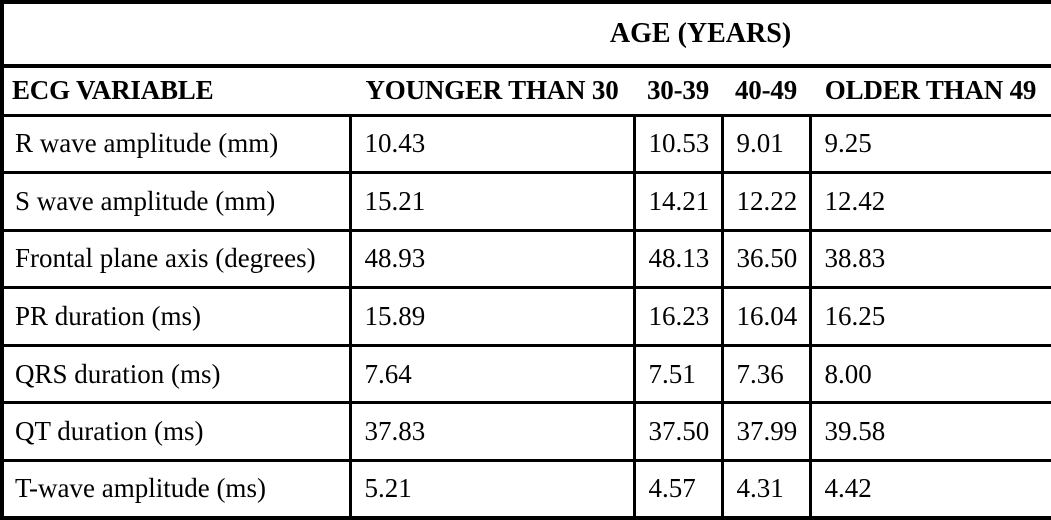 The width and height of the screenshot is (1051, 520). Describe the element at coordinates (491, 144) in the screenshot. I see `cell-value: 10.43` at that location.